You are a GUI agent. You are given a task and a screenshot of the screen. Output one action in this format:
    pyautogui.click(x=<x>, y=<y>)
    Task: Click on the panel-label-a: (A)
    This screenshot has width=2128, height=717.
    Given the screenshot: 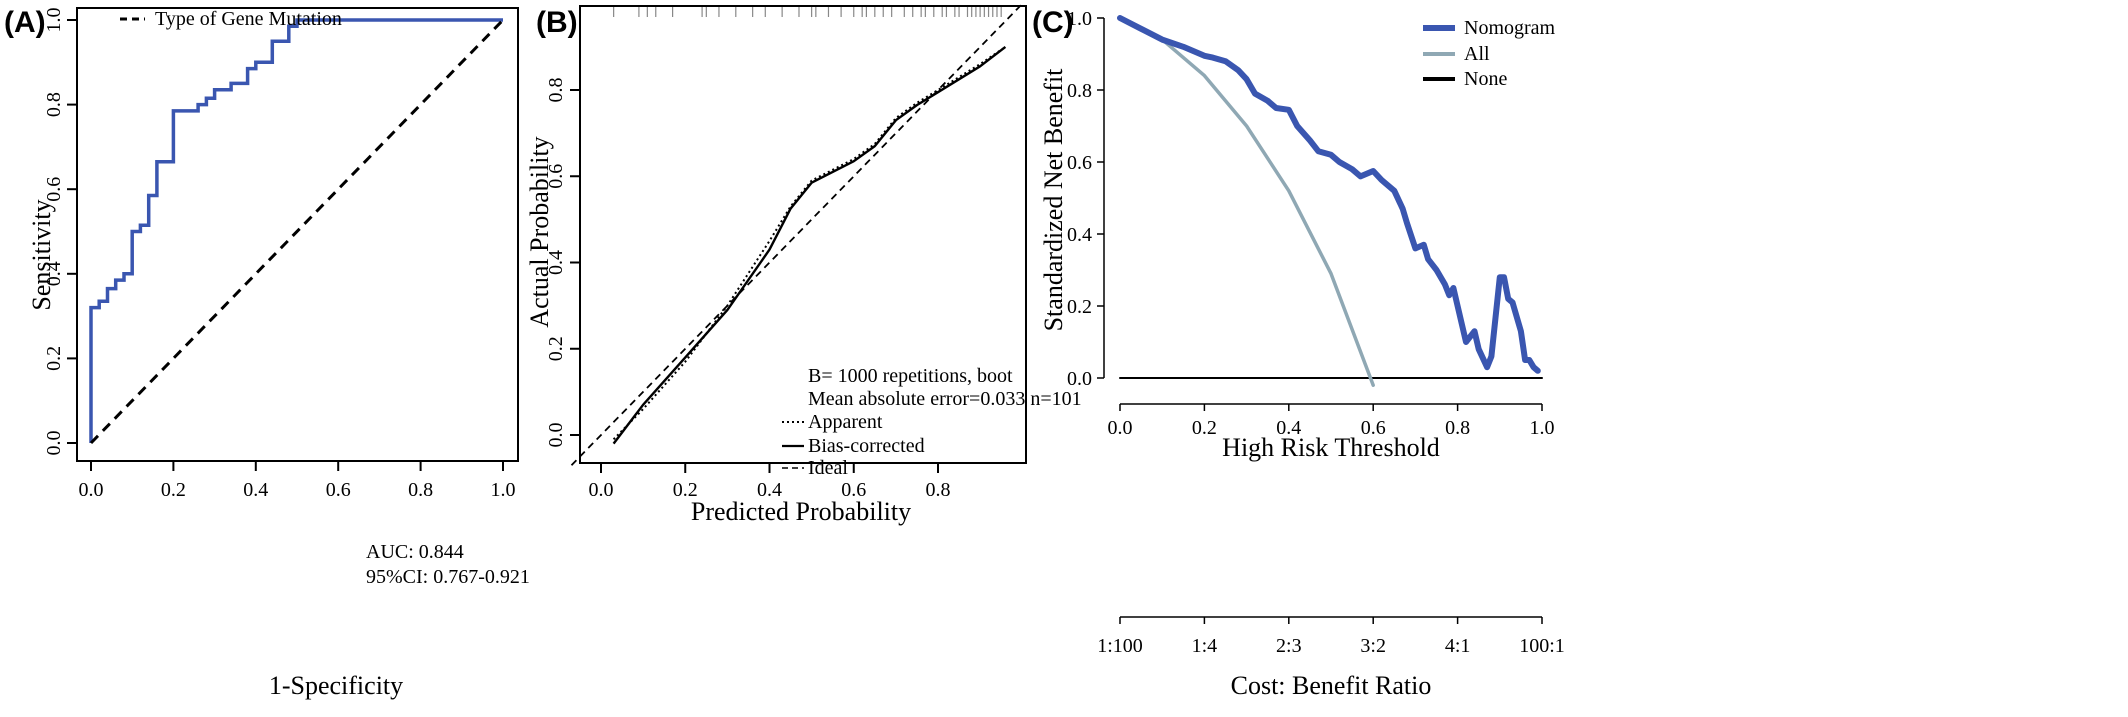 What is the action you would take?
    pyautogui.click(x=25, y=22)
    